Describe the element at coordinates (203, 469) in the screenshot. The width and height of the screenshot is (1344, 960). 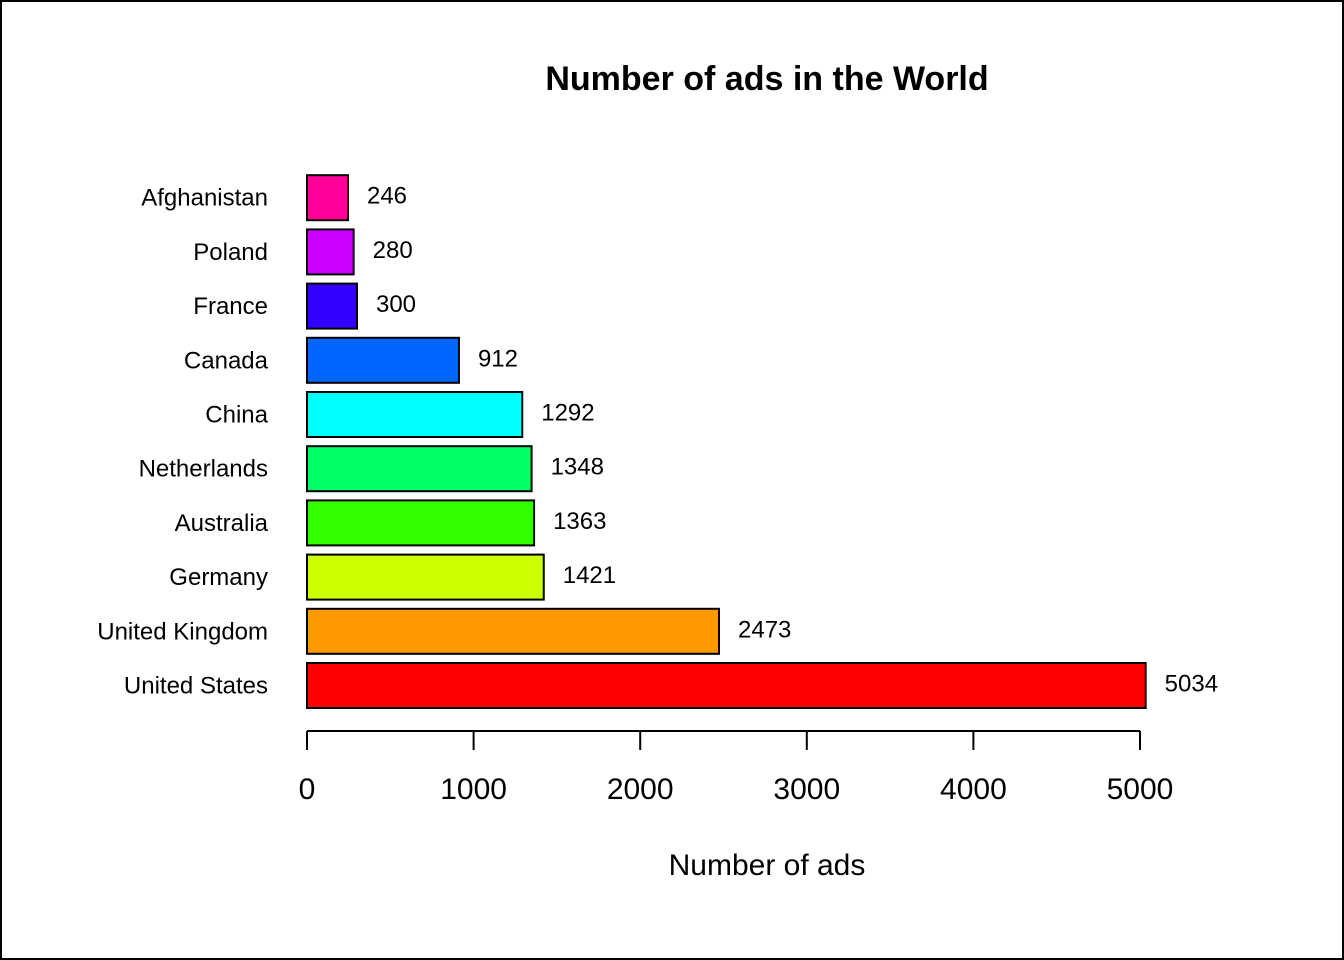
I see `category-label-netherlands: Netherlands` at that location.